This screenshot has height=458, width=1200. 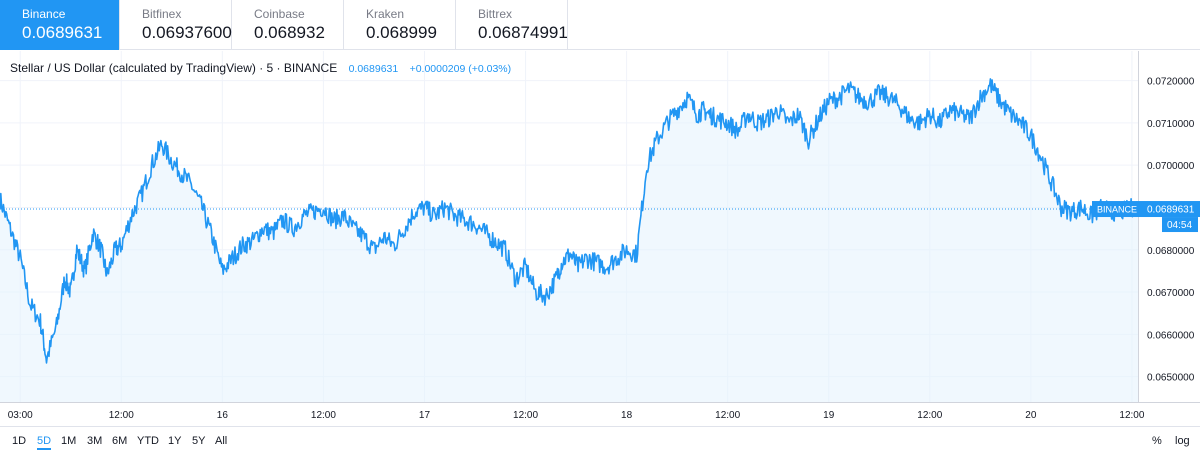 What do you see at coordinates (385, 14) in the screenshot?
I see `exchange-name: Kraken` at bounding box center [385, 14].